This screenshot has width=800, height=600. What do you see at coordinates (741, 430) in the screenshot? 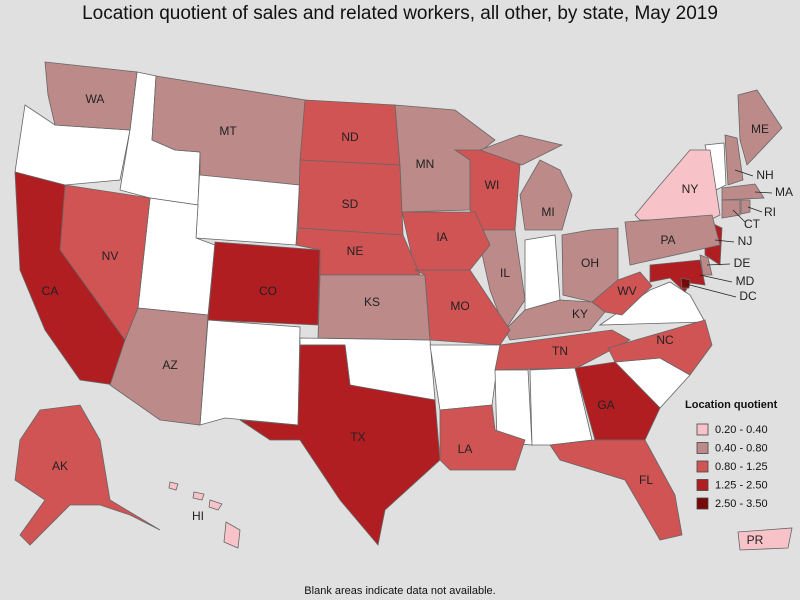
I see `legend-label: 0.20 - 0.40` at bounding box center [741, 430].